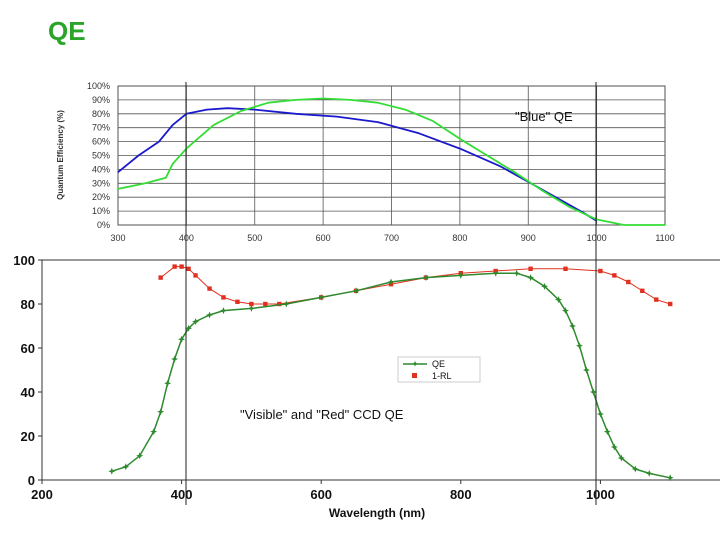 The image size is (720, 540). What do you see at coordinates (377, 513) in the screenshot?
I see `x-axis-label: Wavelength (nm)` at bounding box center [377, 513].